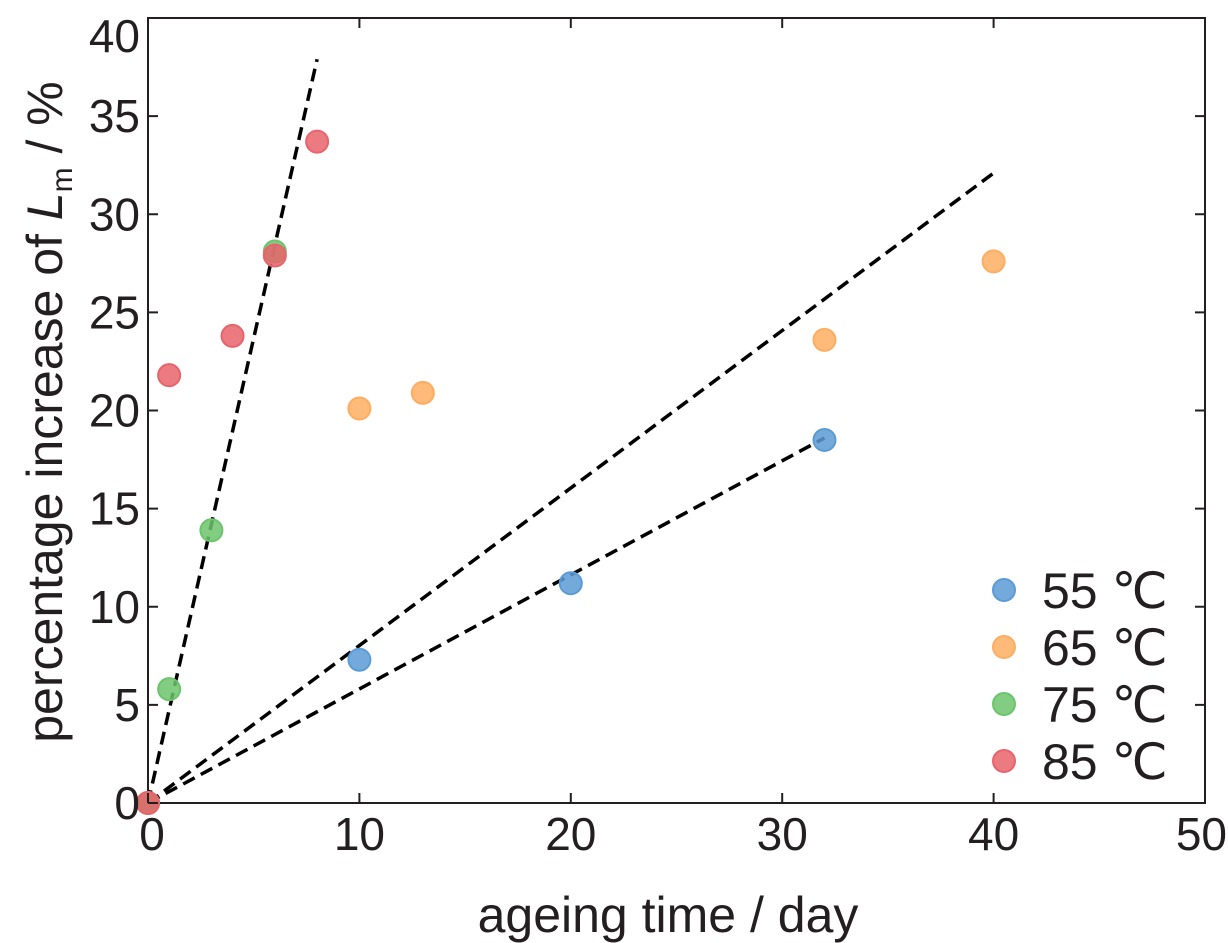  Describe the element at coordinates (1105, 705) in the screenshot. I see `legend-label: 75 ℃` at that location.